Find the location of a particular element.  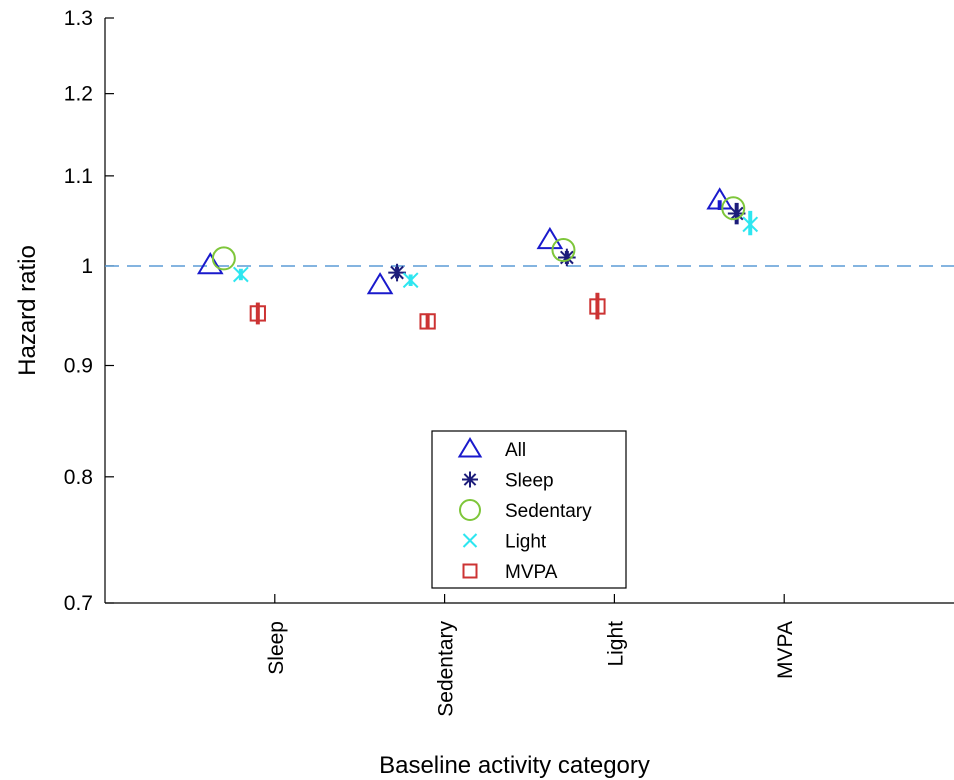

legend-marker-sedentary is located at coordinates (470, 510).